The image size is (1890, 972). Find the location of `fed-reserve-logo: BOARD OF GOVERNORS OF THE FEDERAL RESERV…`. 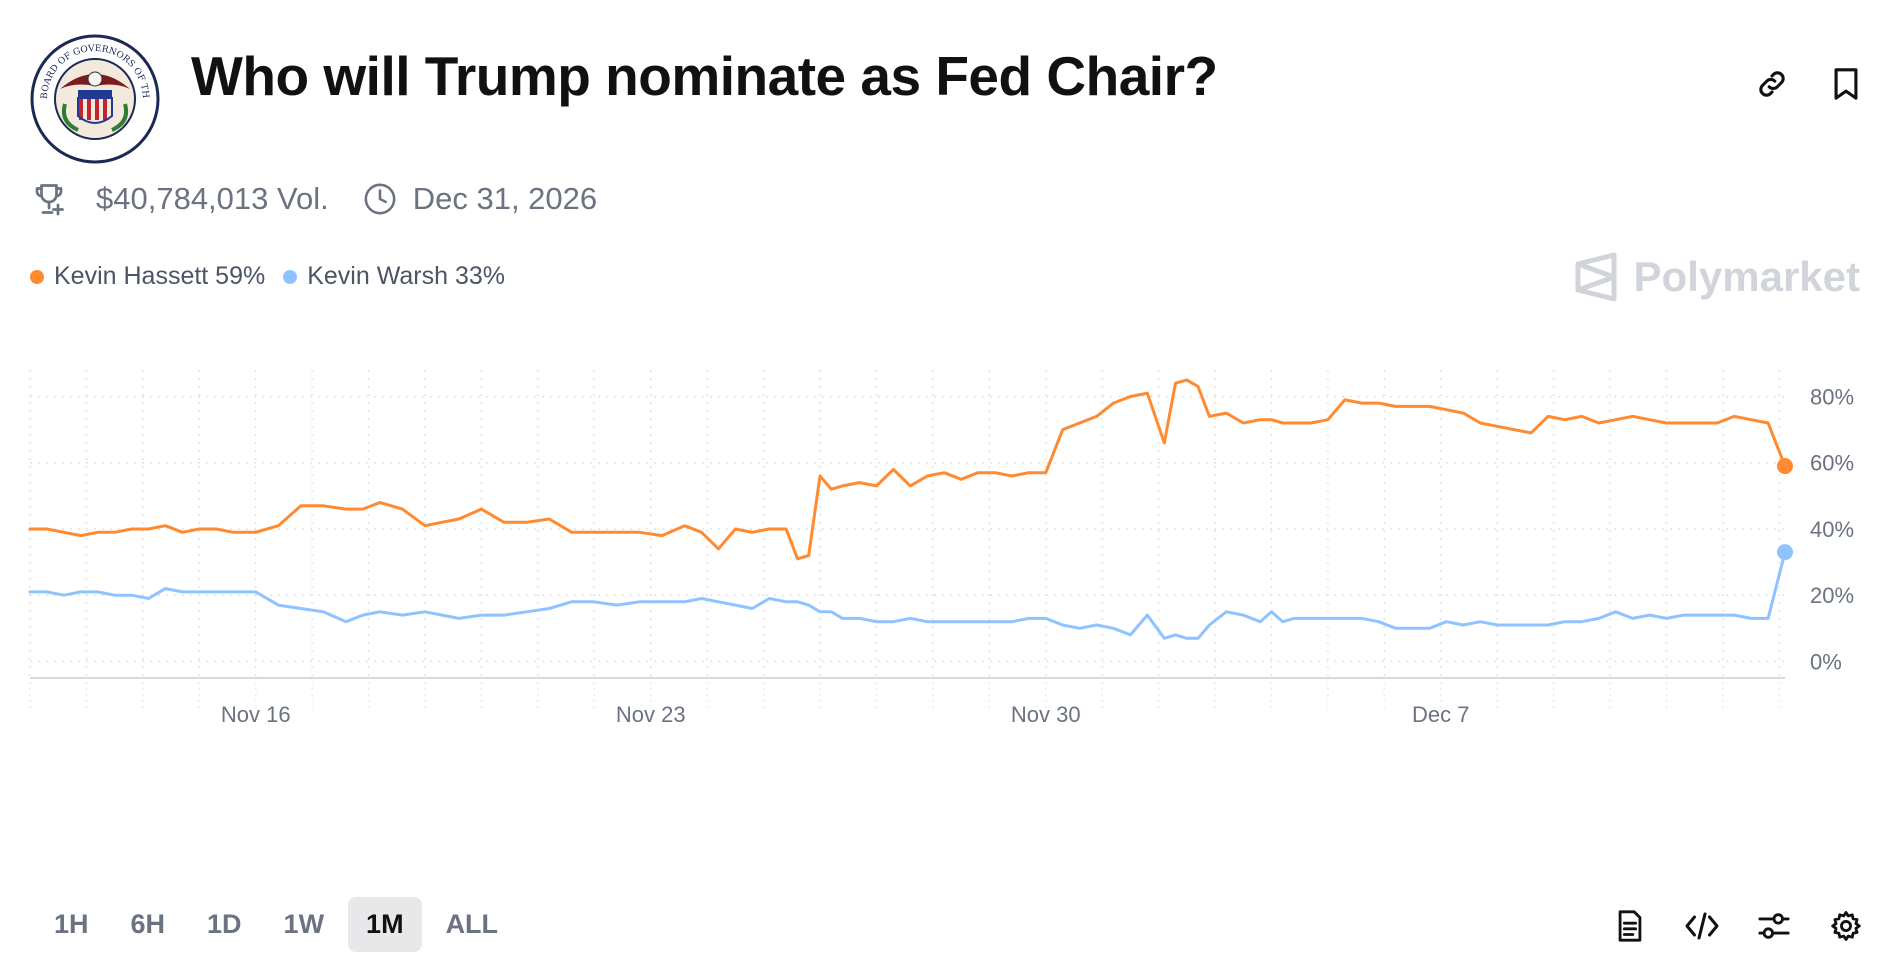

fed-reserve-logo: BOARD OF GOVERNORS OF THE FEDERAL RESERV… is located at coordinates (92, 95).